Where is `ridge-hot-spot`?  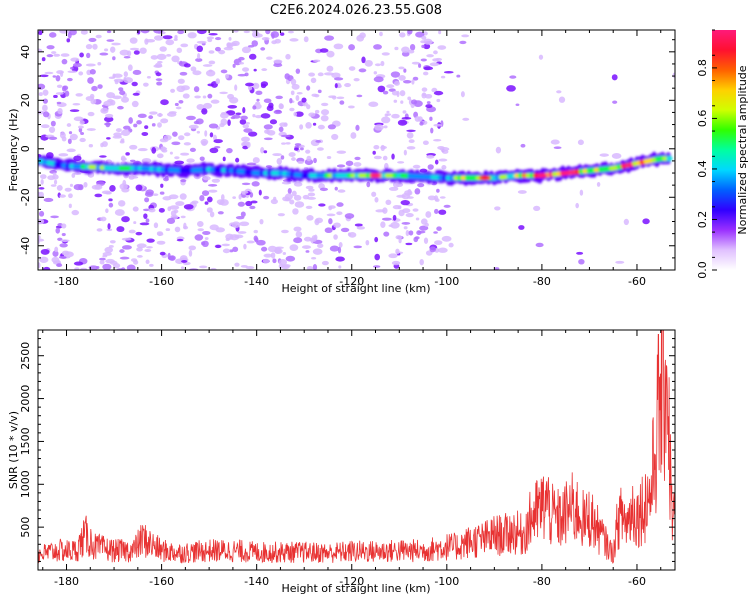 ridge-hot-spot is located at coordinates (627, 165).